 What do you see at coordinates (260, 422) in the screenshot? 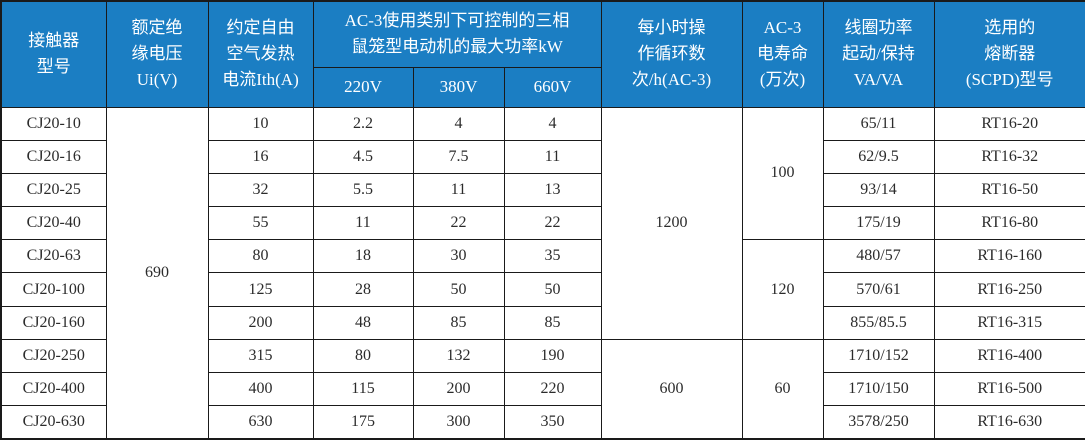
I see `table-cell: 630` at bounding box center [260, 422].